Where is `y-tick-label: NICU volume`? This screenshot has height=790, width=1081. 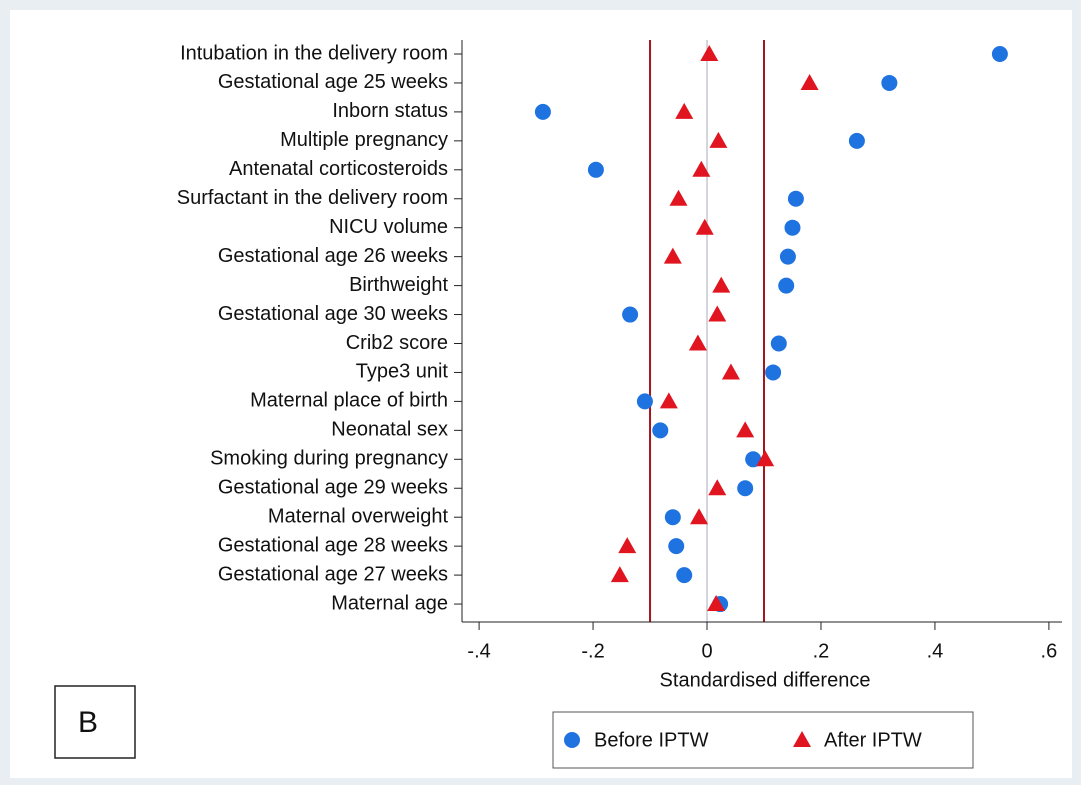 y-tick-label: NICU volume is located at coordinates (388, 227).